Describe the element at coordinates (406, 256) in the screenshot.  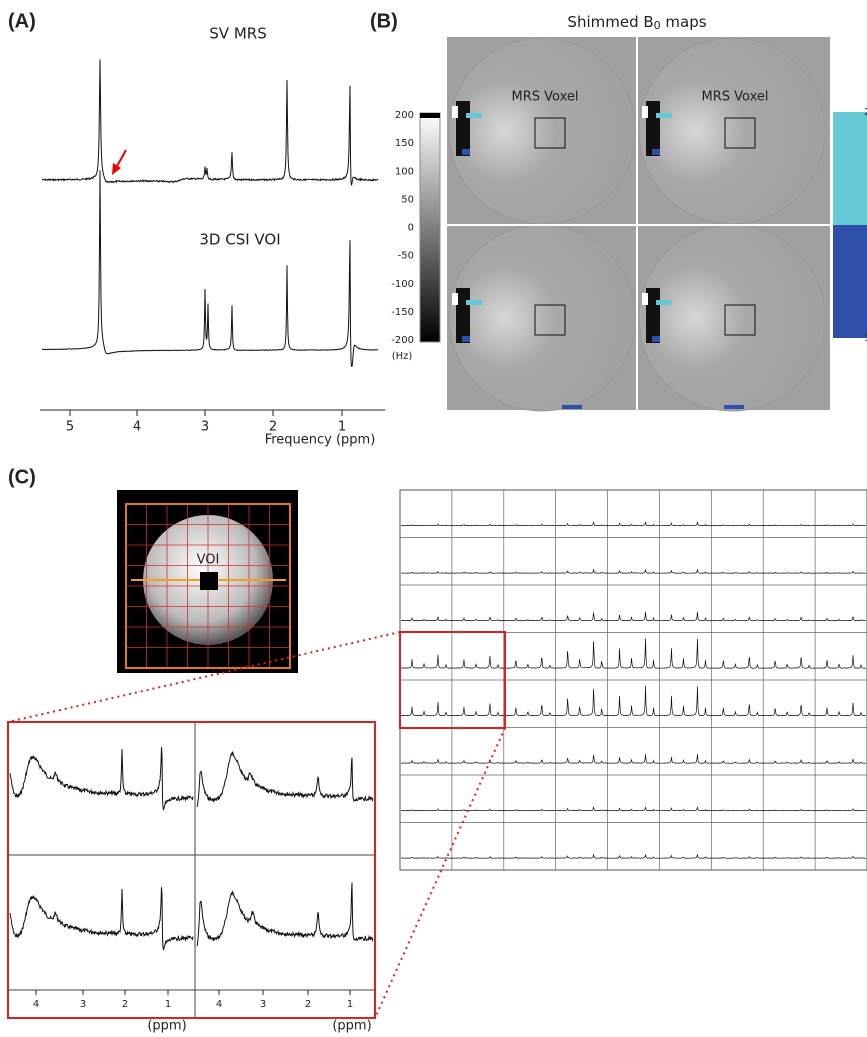
I see `colorbar-tick-label: -50` at that location.